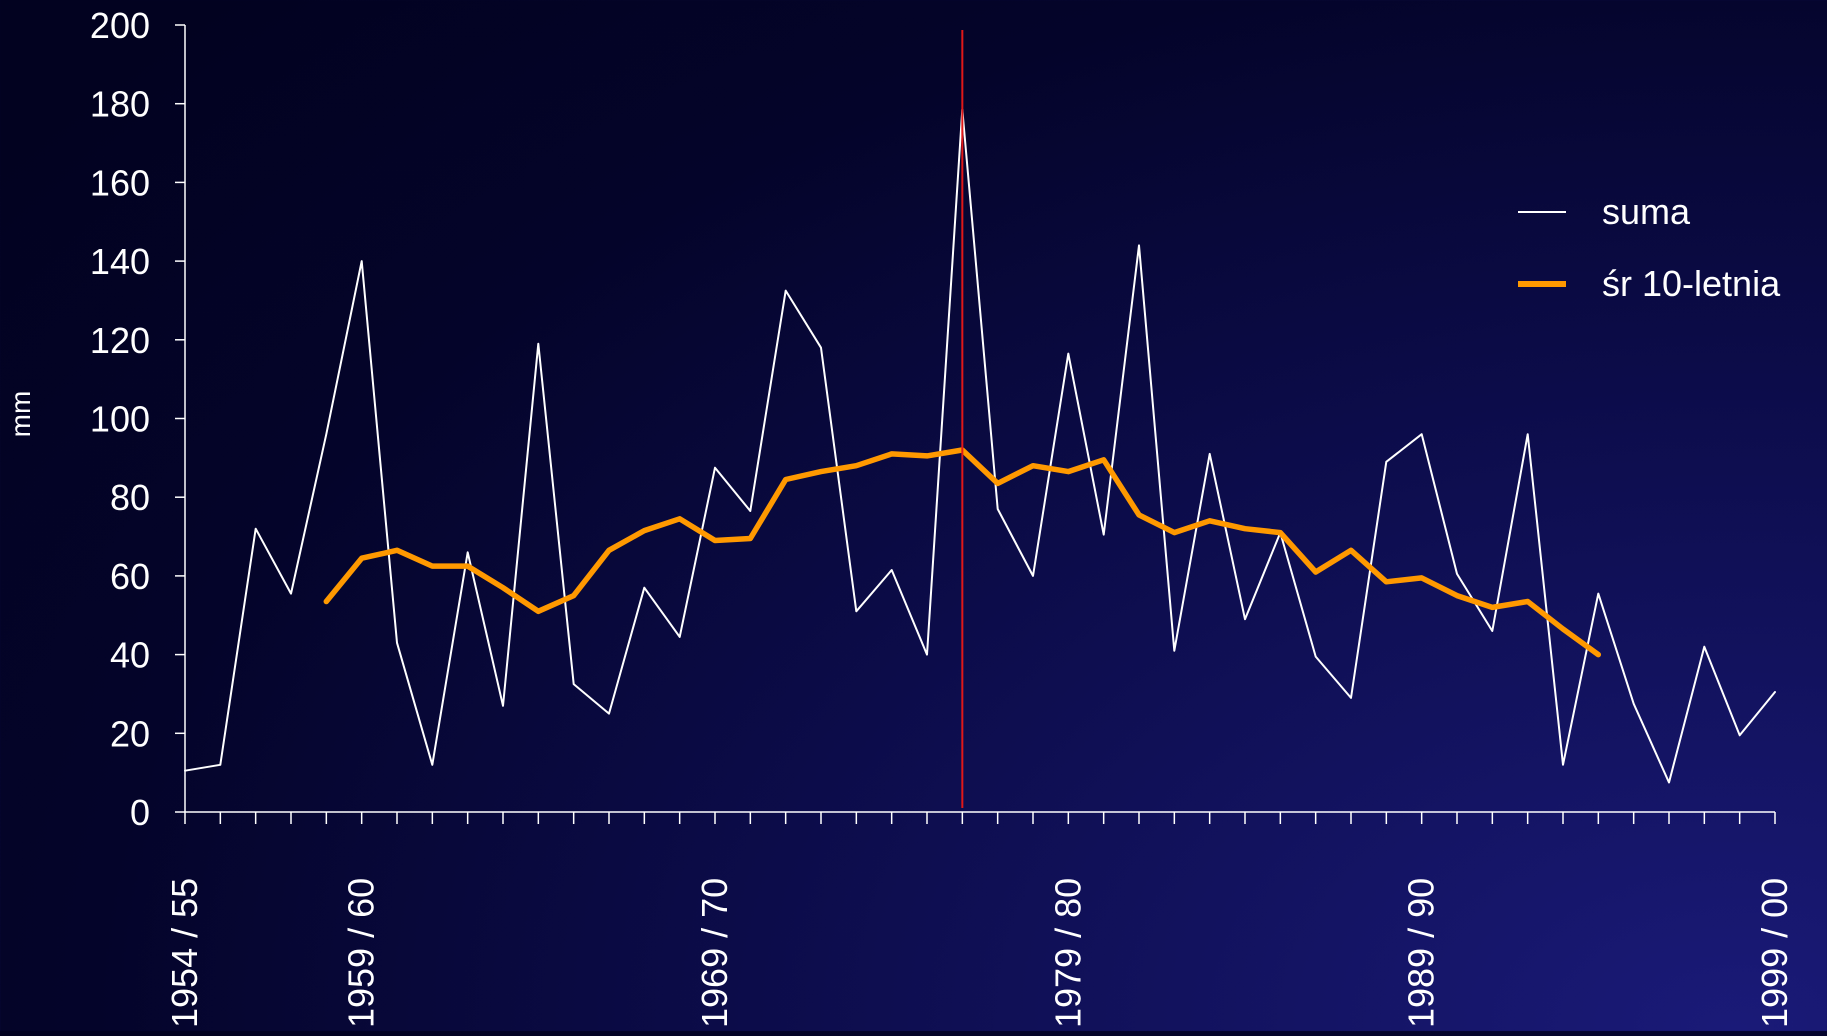  I want to click on y-tick-label: 140, so click(120, 261).